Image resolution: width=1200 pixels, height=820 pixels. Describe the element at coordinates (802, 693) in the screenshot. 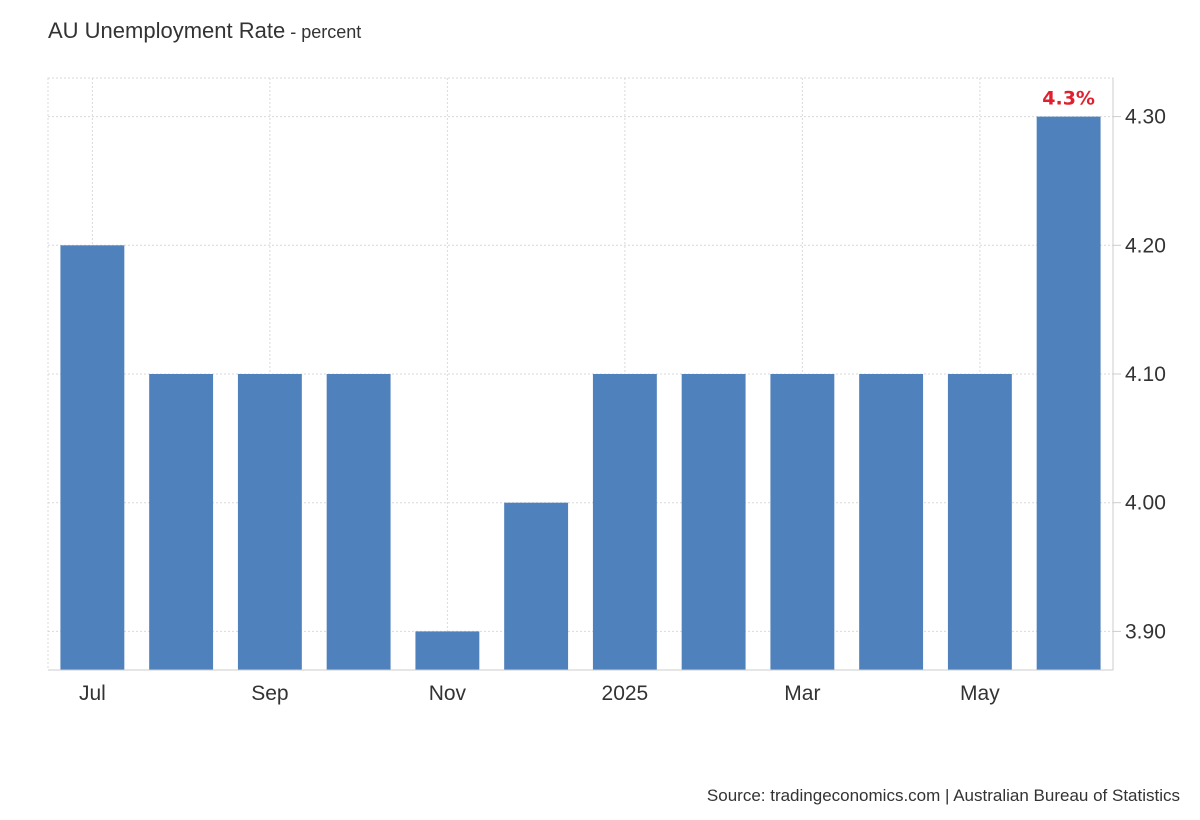

I see `x-tick-label: Mar` at that location.